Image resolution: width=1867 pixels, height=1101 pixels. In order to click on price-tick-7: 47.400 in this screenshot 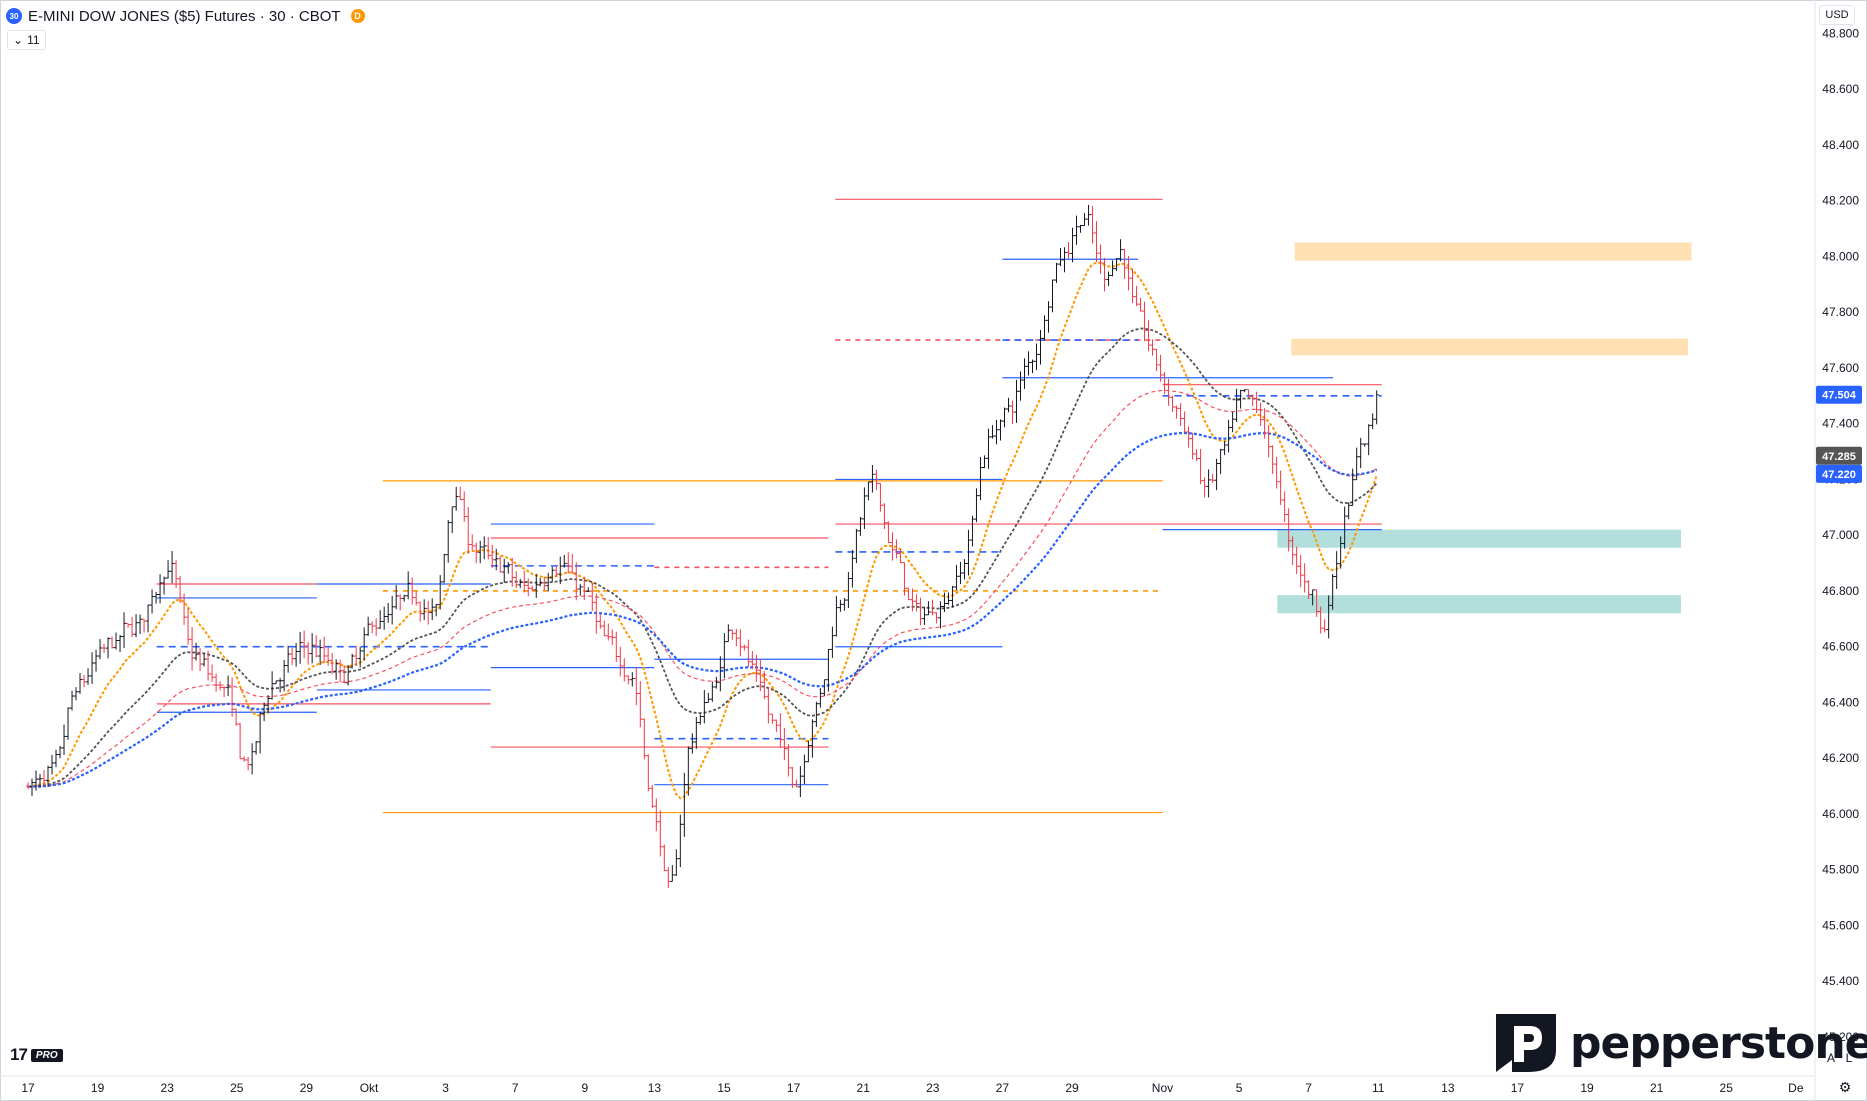, I will do `click(1840, 424)`.